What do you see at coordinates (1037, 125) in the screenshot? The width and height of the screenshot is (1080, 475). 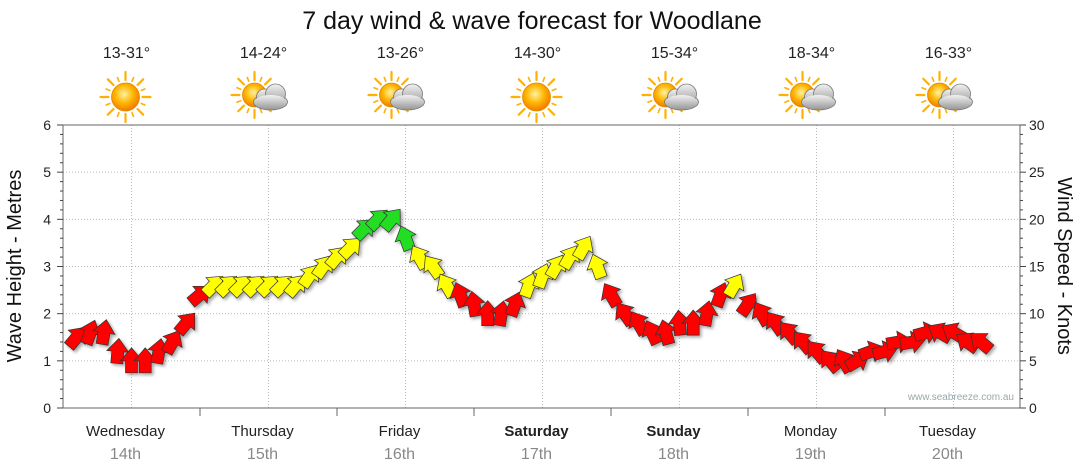 I see `y-tick-label-right: 30` at bounding box center [1037, 125].